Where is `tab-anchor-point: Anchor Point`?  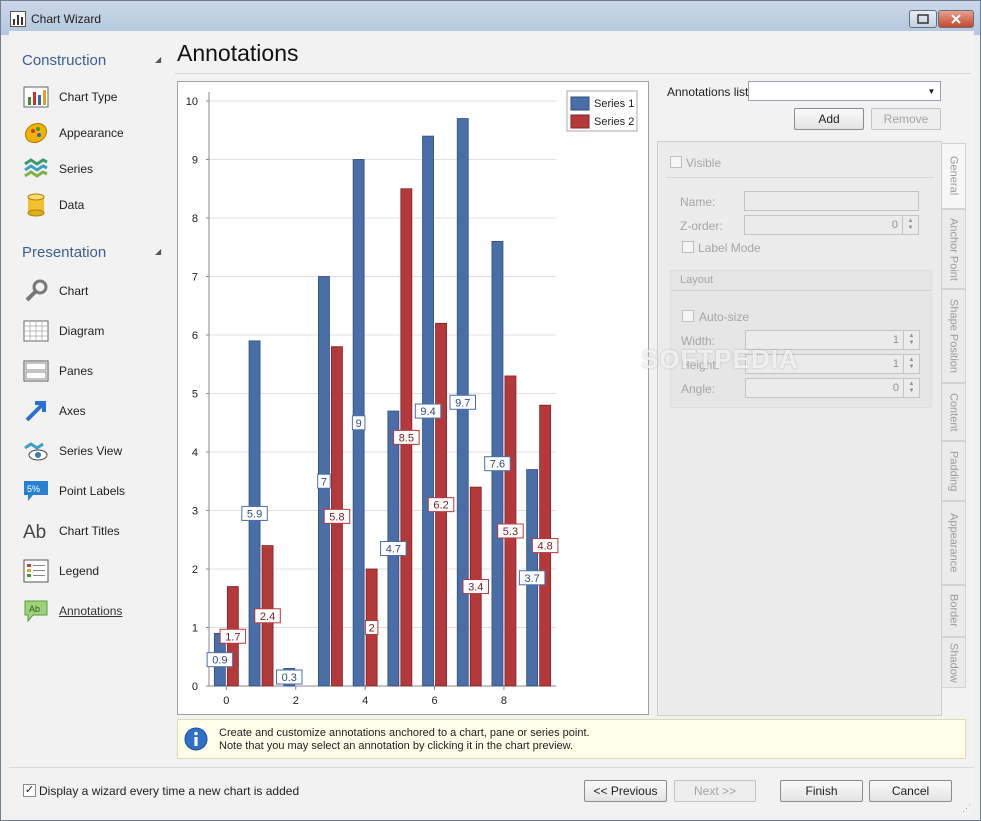 tab-anchor-point: Anchor Point is located at coordinates (954, 249).